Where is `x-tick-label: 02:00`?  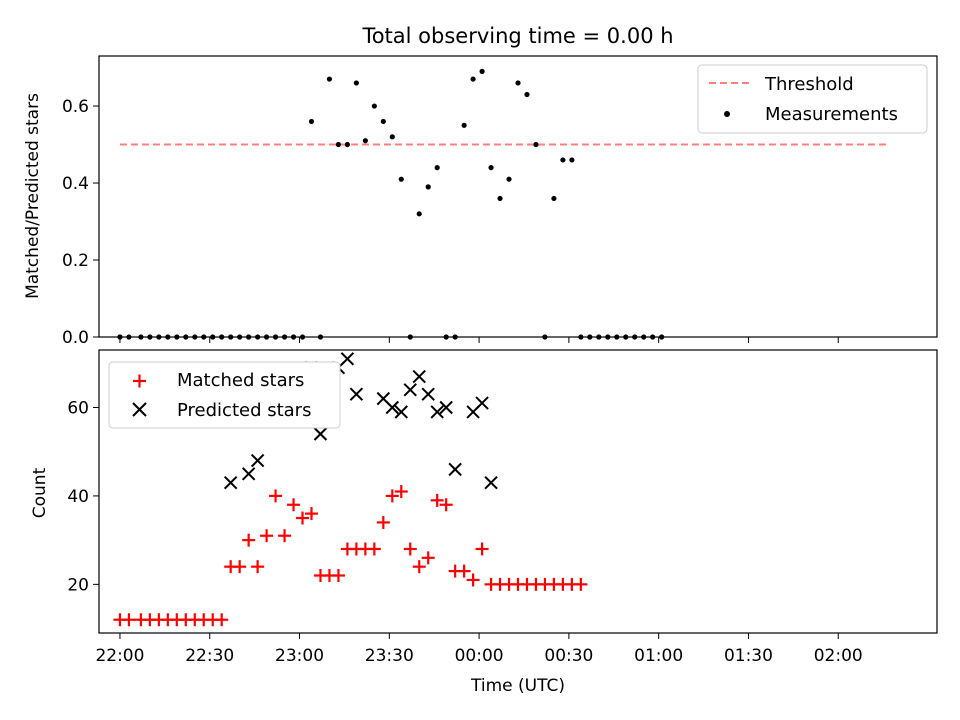 x-tick-label: 02:00 is located at coordinates (838, 656).